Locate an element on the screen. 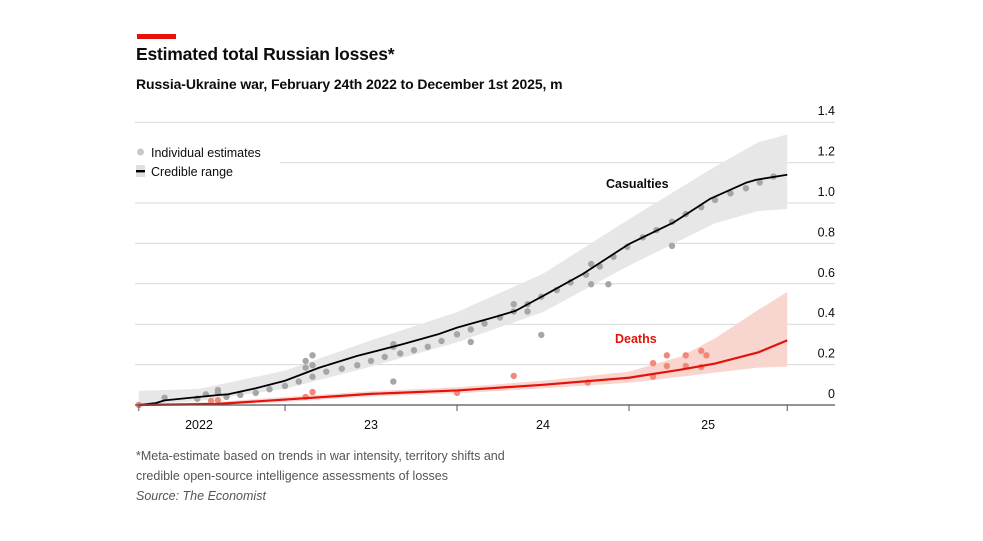  legend-line-icon is located at coordinates (140, 171).